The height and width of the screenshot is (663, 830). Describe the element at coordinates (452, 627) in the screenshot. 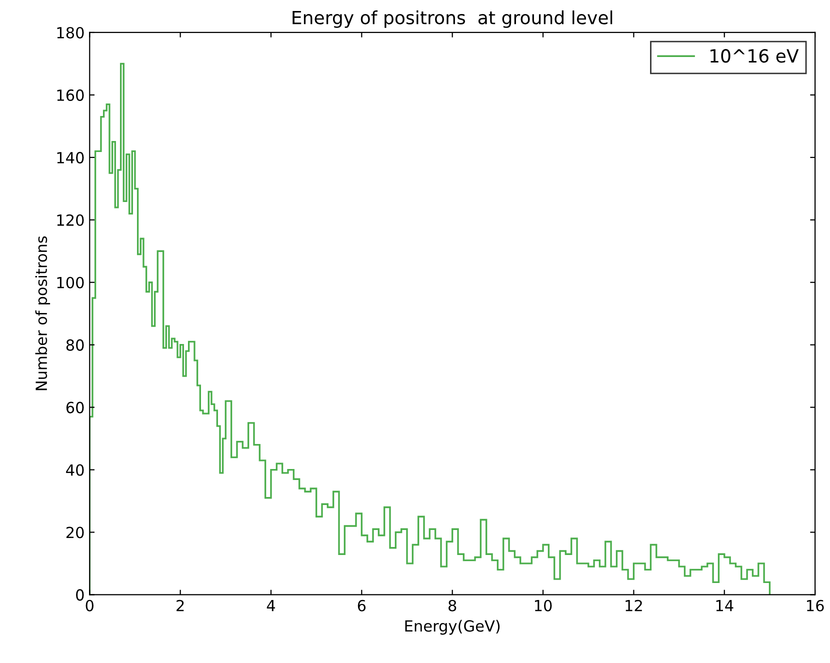

I see `x-axis-title: Energy(GeV)` at that location.